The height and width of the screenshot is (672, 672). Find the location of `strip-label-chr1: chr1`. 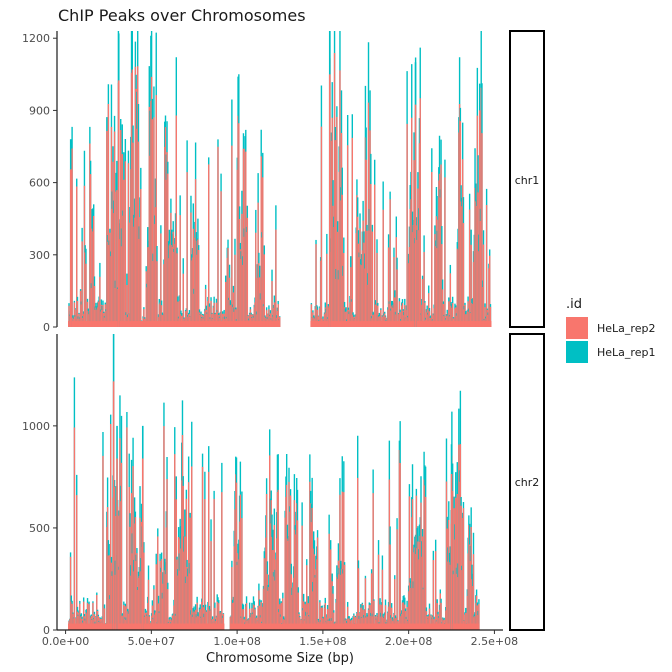

strip-label-chr1: chr1 is located at coordinates (527, 180).